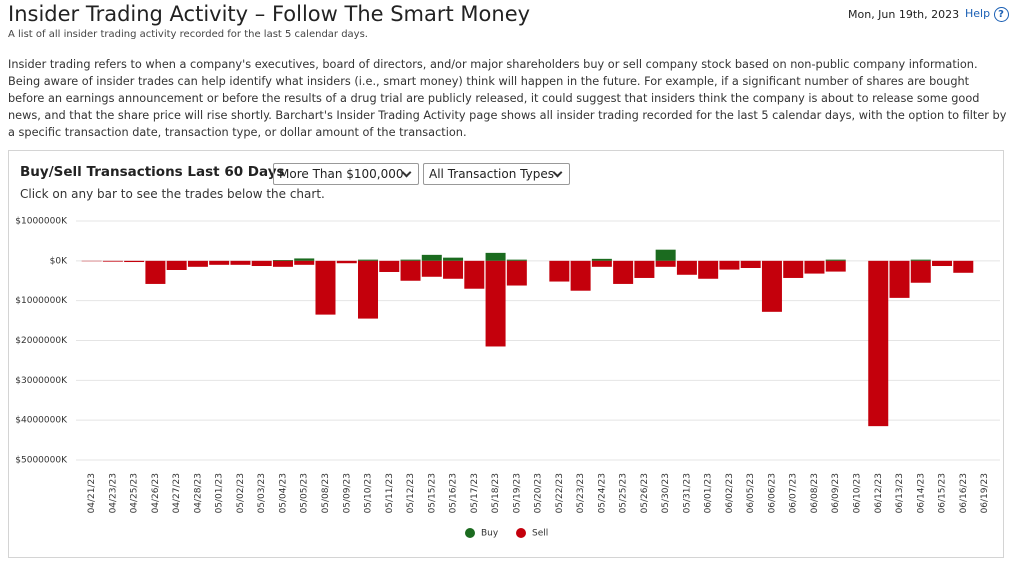  What do you see at coordinates (540, 534) in the screenshot?
I see `legend-label: Sell` at bounding box center [540, 534].